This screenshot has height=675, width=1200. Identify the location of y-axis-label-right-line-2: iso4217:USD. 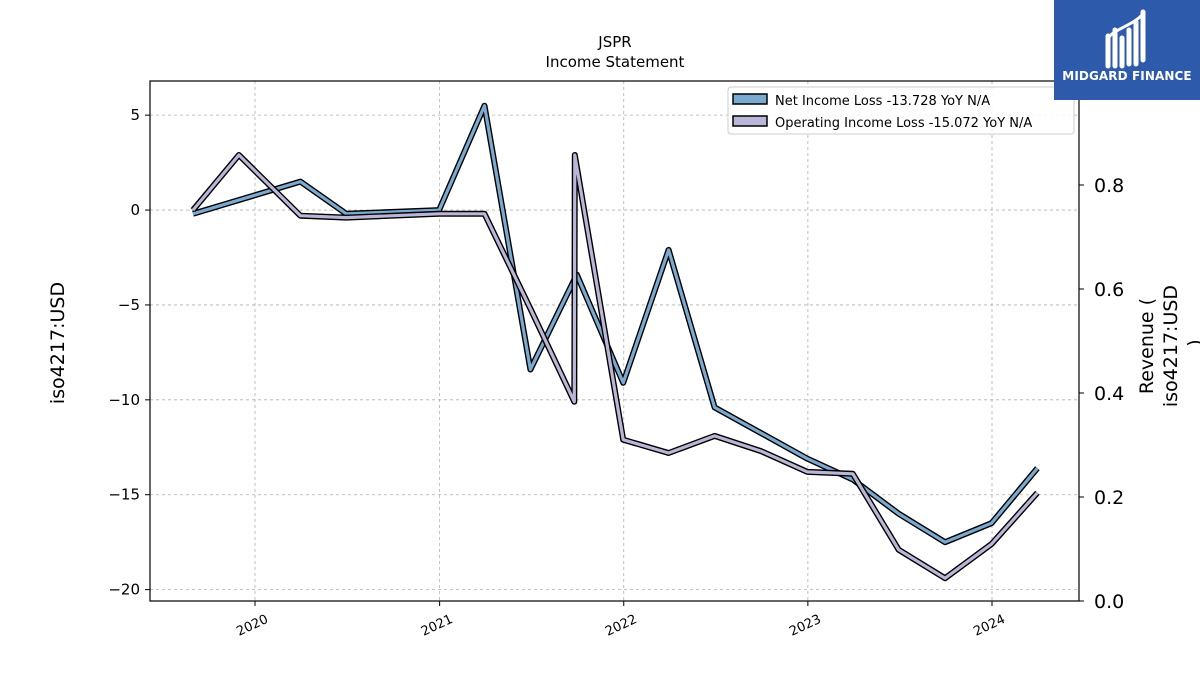
(1171, 346).